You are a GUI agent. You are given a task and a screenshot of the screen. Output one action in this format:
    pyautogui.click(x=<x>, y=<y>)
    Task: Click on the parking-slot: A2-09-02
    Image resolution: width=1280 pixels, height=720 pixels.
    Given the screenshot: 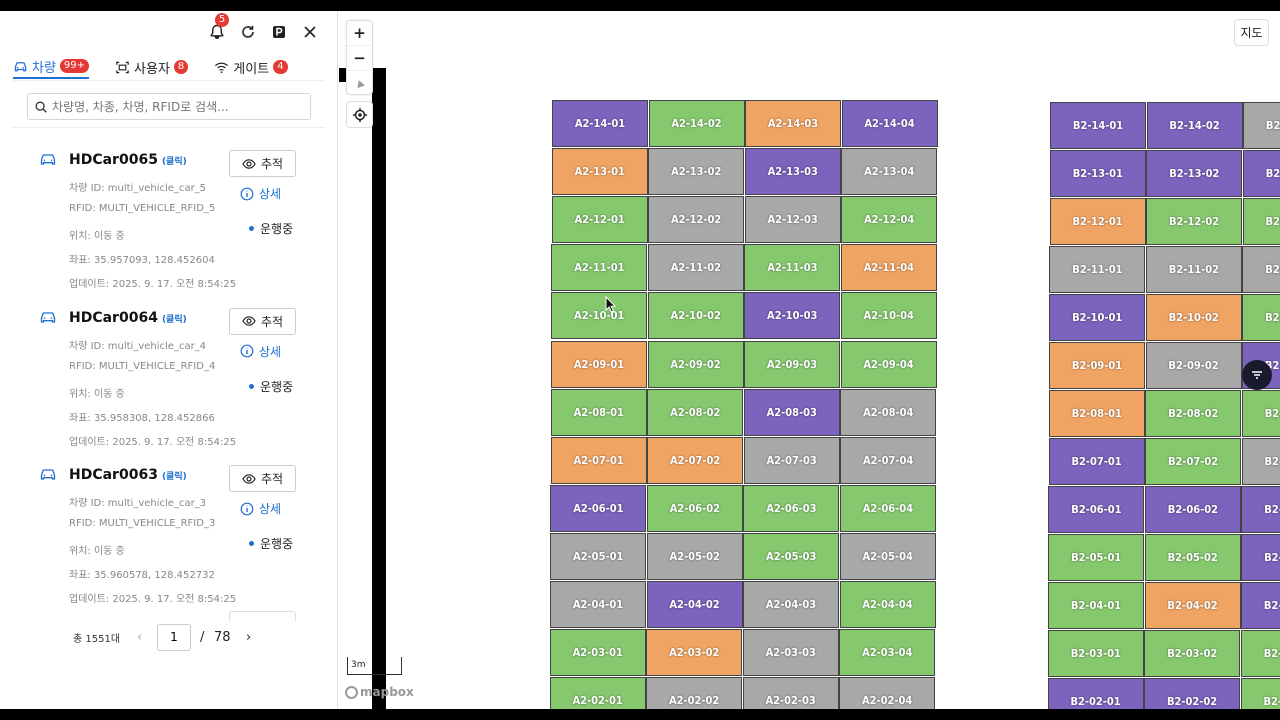 What is the action you would take?
    pyautogui.click(x=695, y=364)
    